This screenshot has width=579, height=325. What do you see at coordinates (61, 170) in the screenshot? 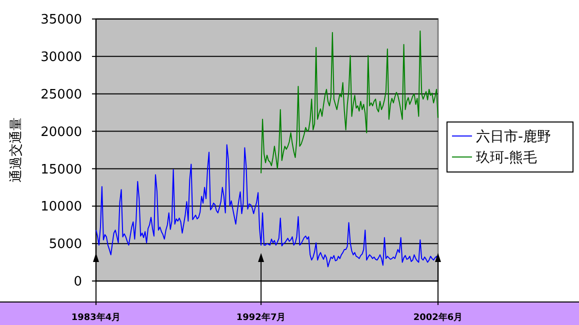
I see `y-tick-label: 15000` at bounding box center [61, 170].